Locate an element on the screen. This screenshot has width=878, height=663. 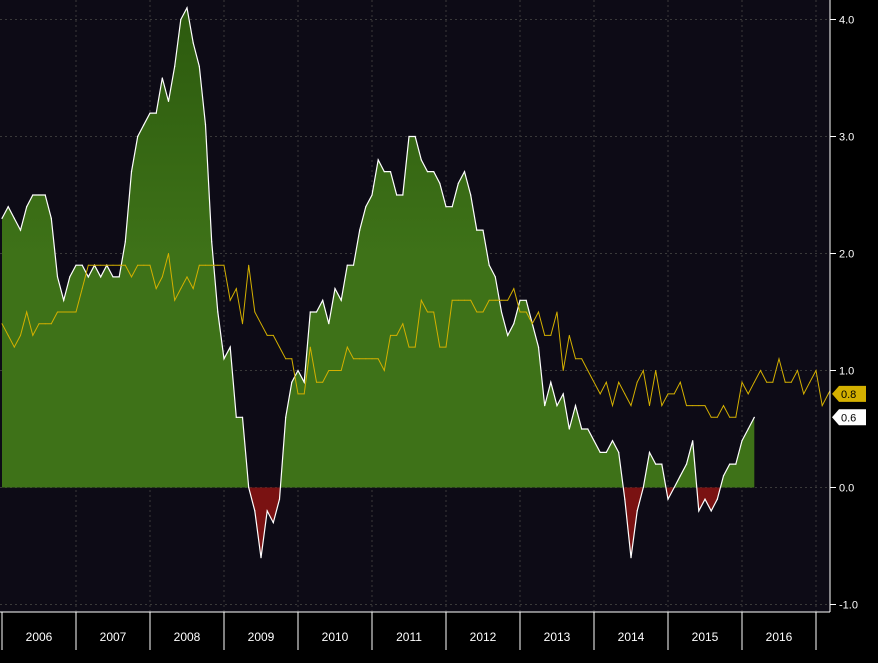
tag-label: 0.6 is located at coordinates (848, 418).